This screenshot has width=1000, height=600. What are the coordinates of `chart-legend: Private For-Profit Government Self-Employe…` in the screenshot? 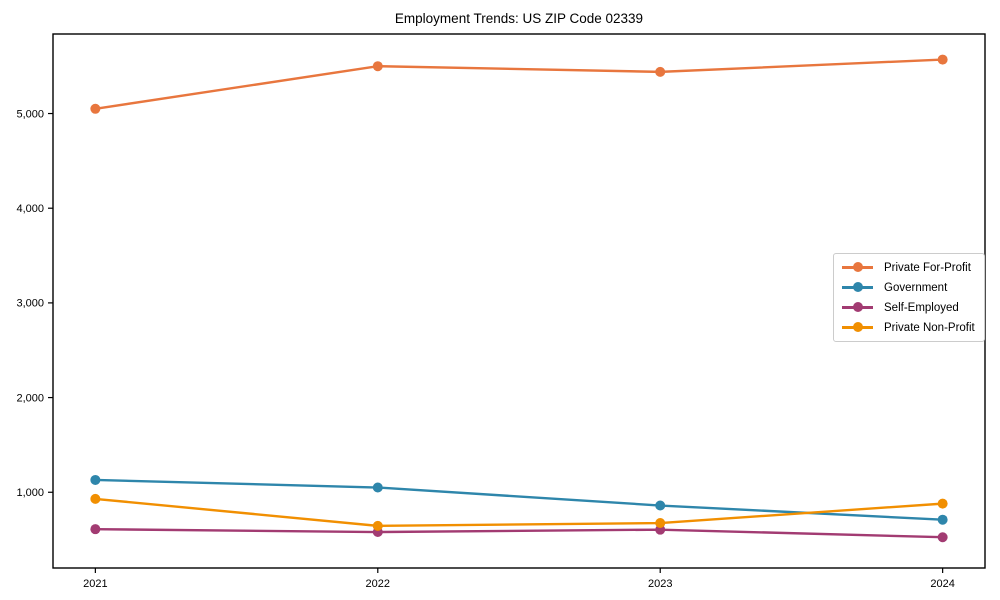 It's located at (909, 297).